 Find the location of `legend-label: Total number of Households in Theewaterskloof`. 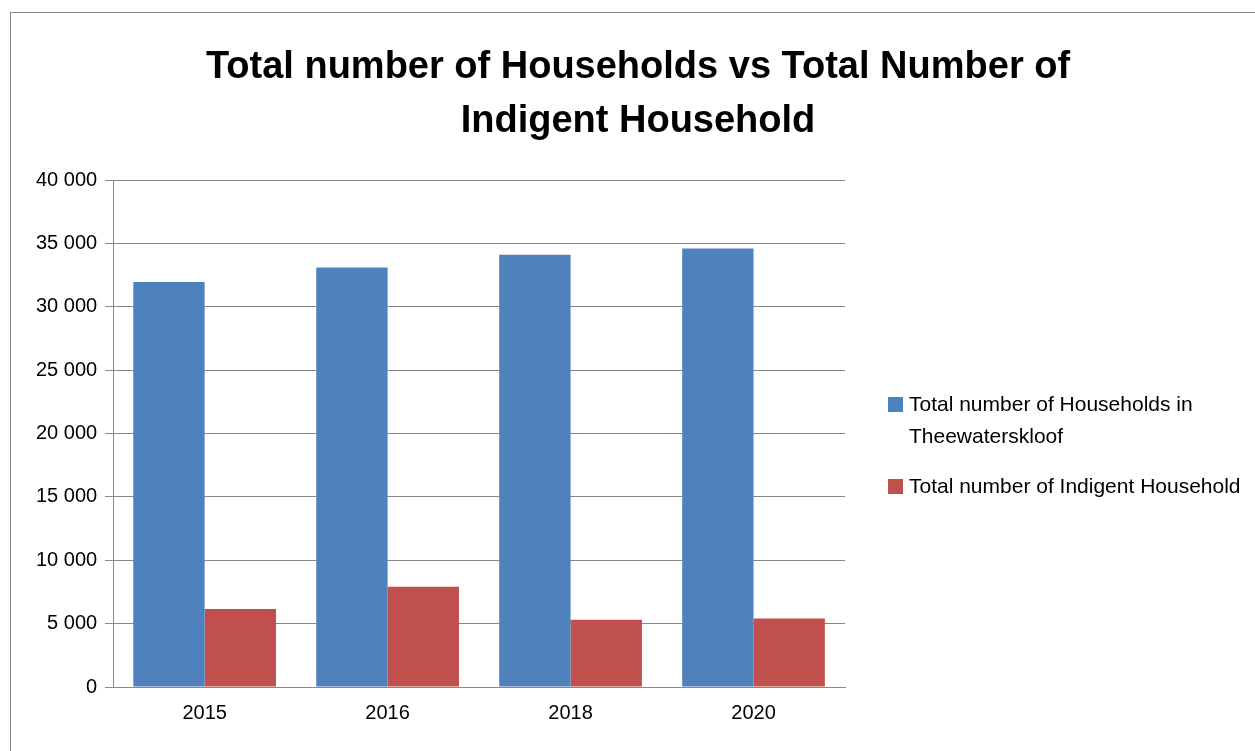

legend-label: Total number of Households in Theewaterskloof is located at coordinates (1051, 420).